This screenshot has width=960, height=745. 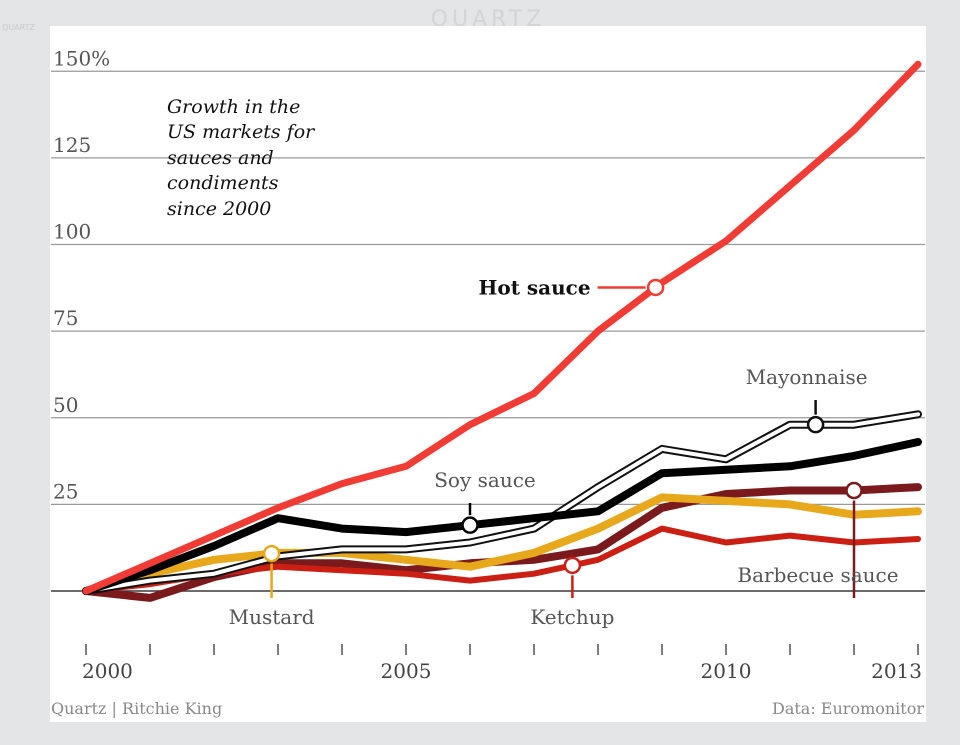 What do you see at coordinates (136, 708) in the screenshot?
I see `credit-author: Quartz | Ritchie King` at bounding box center [136, 708].